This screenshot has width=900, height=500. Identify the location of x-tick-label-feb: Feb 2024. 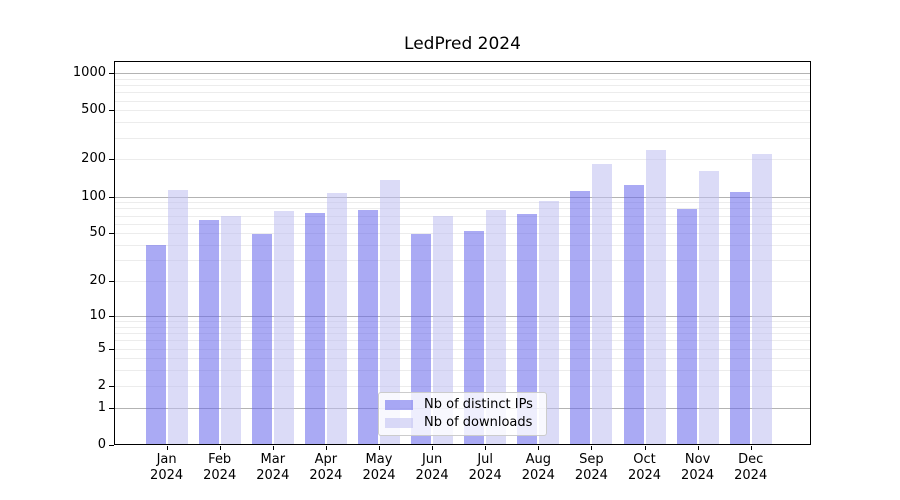
(220, 467).